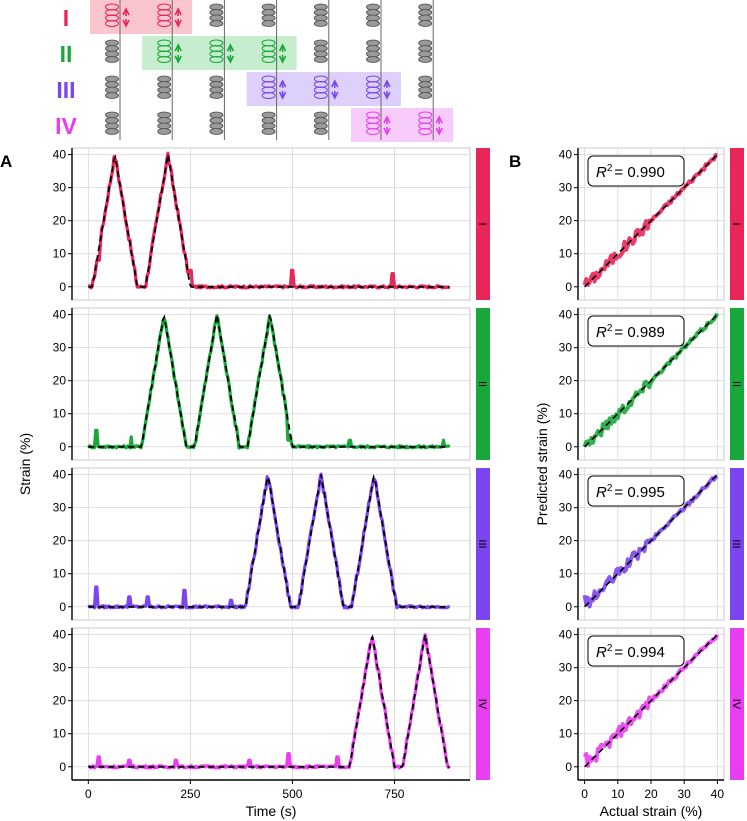  What do you see at coordinates (651, 794) in the screenshot?
I see `x-tick-label: 20` at bounding box center [651, 794].